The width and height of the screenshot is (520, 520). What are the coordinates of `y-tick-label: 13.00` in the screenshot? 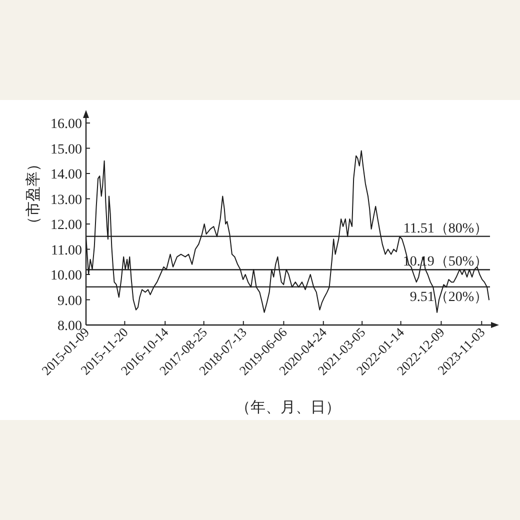 It's located at (66, 200).